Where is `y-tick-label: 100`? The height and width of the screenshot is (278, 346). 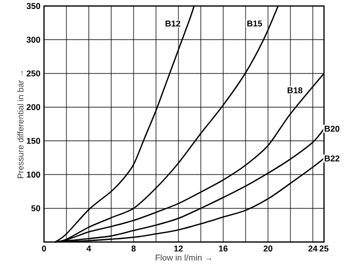 y-tick-label: 100 is located at coordinates (33, 175).